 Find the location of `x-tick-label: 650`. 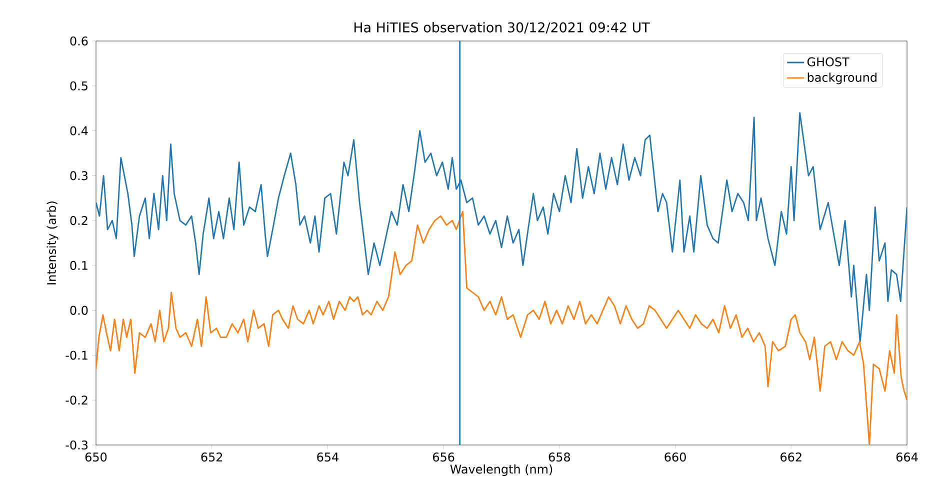

x-tick-label: 650 is located at coordinates (96, 457).